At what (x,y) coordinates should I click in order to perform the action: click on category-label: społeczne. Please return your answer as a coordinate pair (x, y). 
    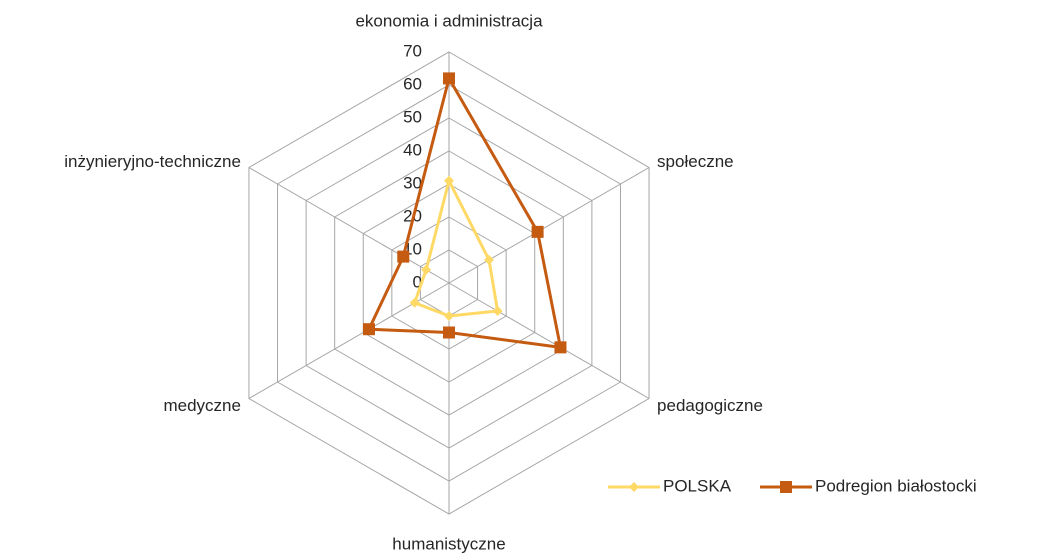
    Looking at the image, I should click on (695, 161).